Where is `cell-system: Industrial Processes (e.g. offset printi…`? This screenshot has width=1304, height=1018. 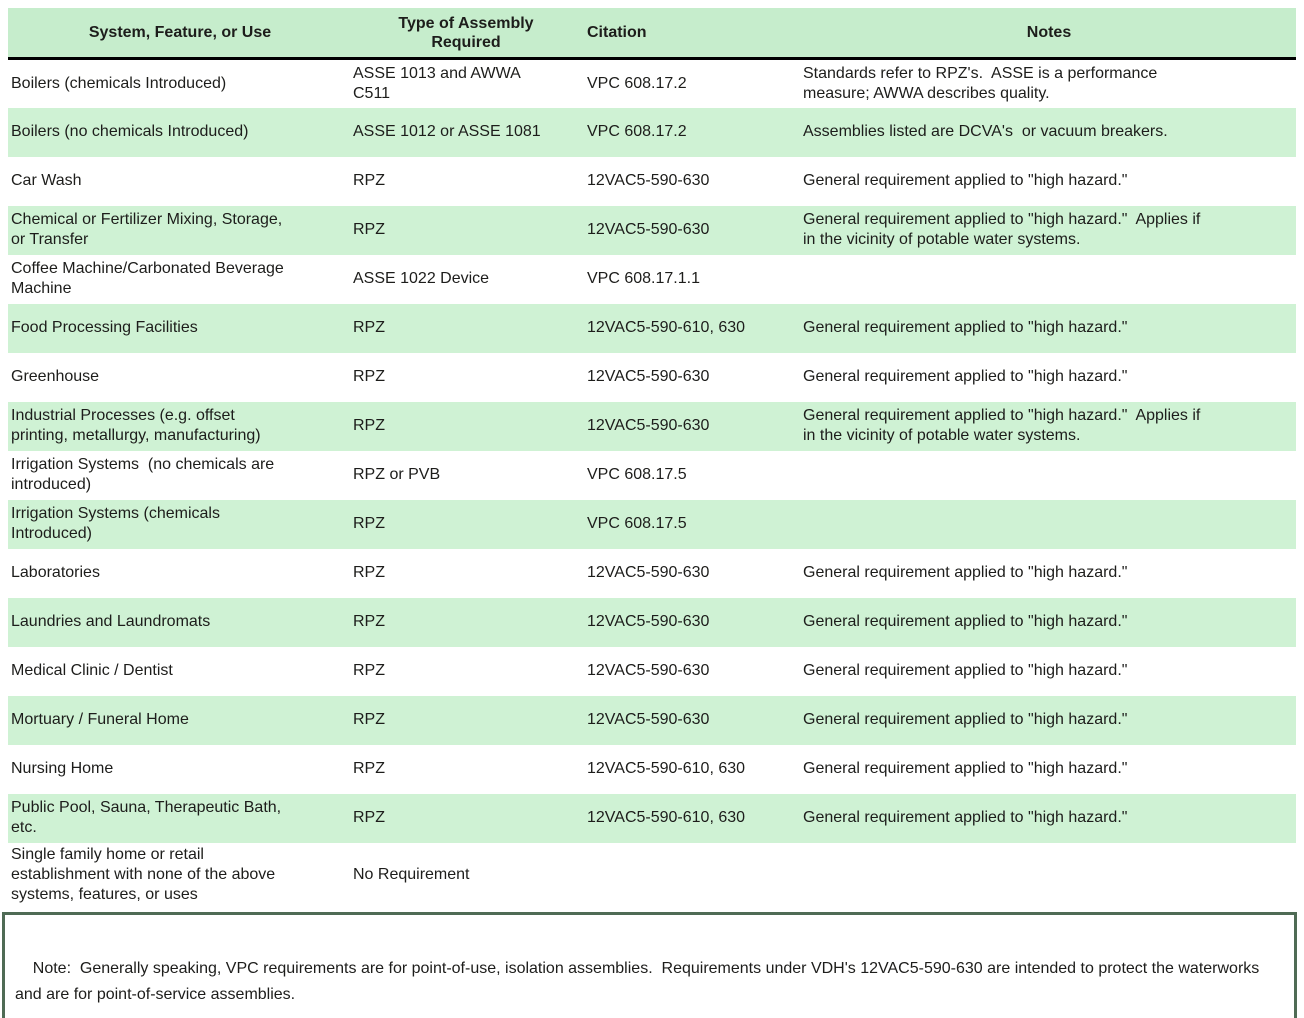 cell-system: Industrial Processes (e.g. offset printi… is located at coordinates (136, 425).